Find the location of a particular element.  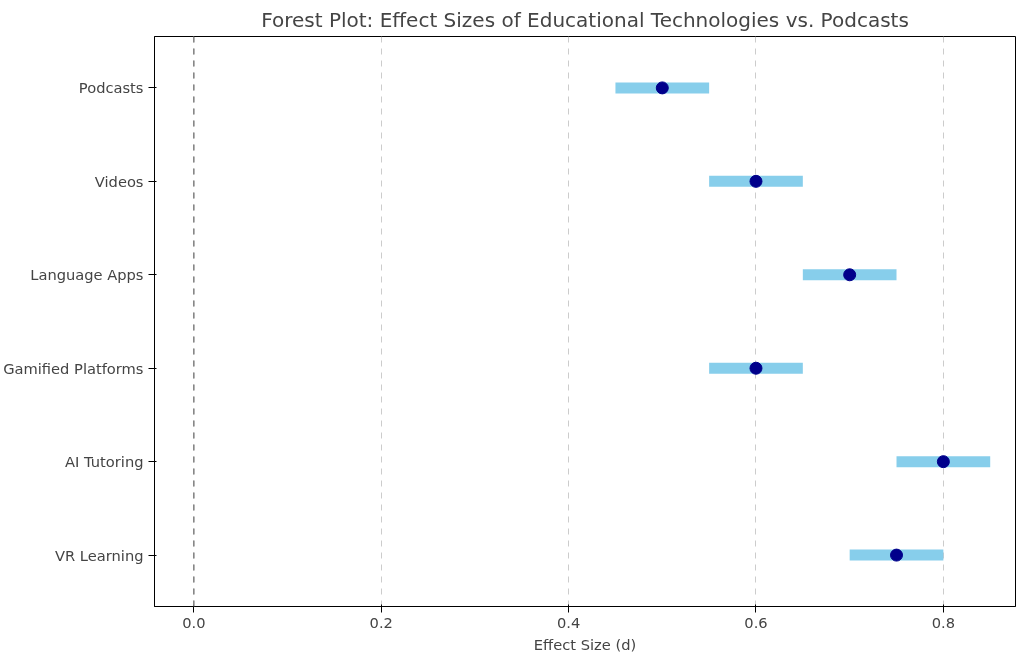

y-tick-label: VR Learning is located at coordinates (99, 555).